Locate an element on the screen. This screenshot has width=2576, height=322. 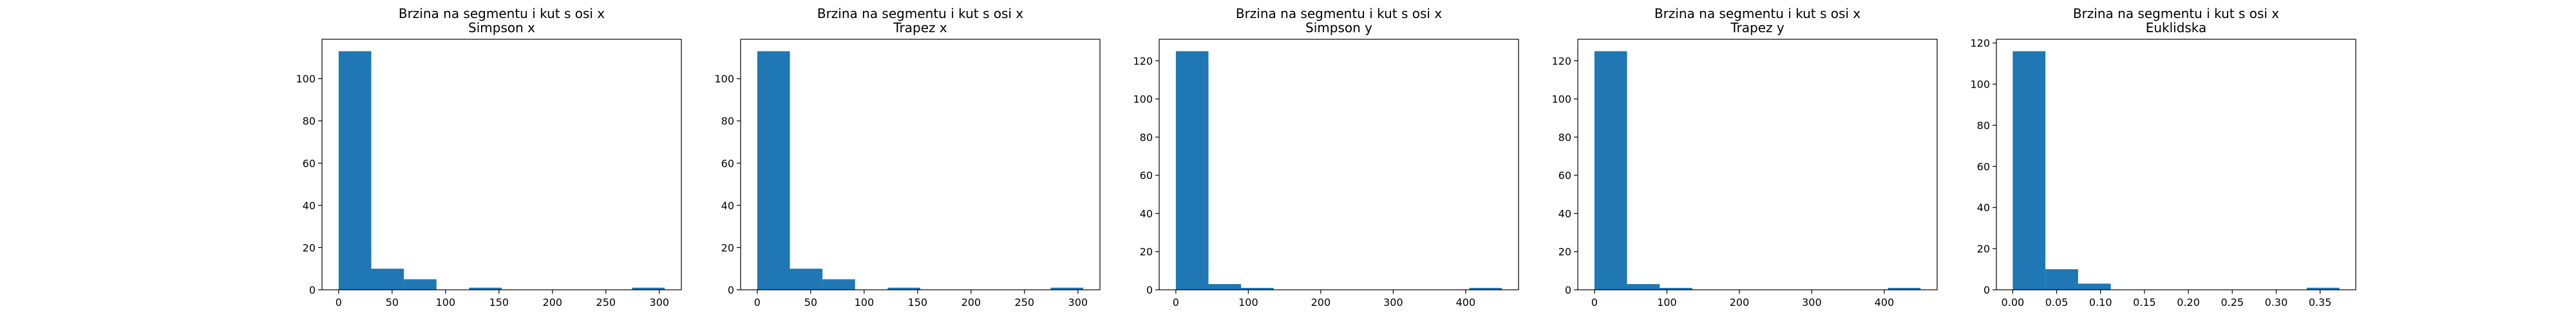
x-axis: 0.00 0.05 0.10 0.15 0.20 0.25 0.30 0.35 is located at coordinates (2167, 299).